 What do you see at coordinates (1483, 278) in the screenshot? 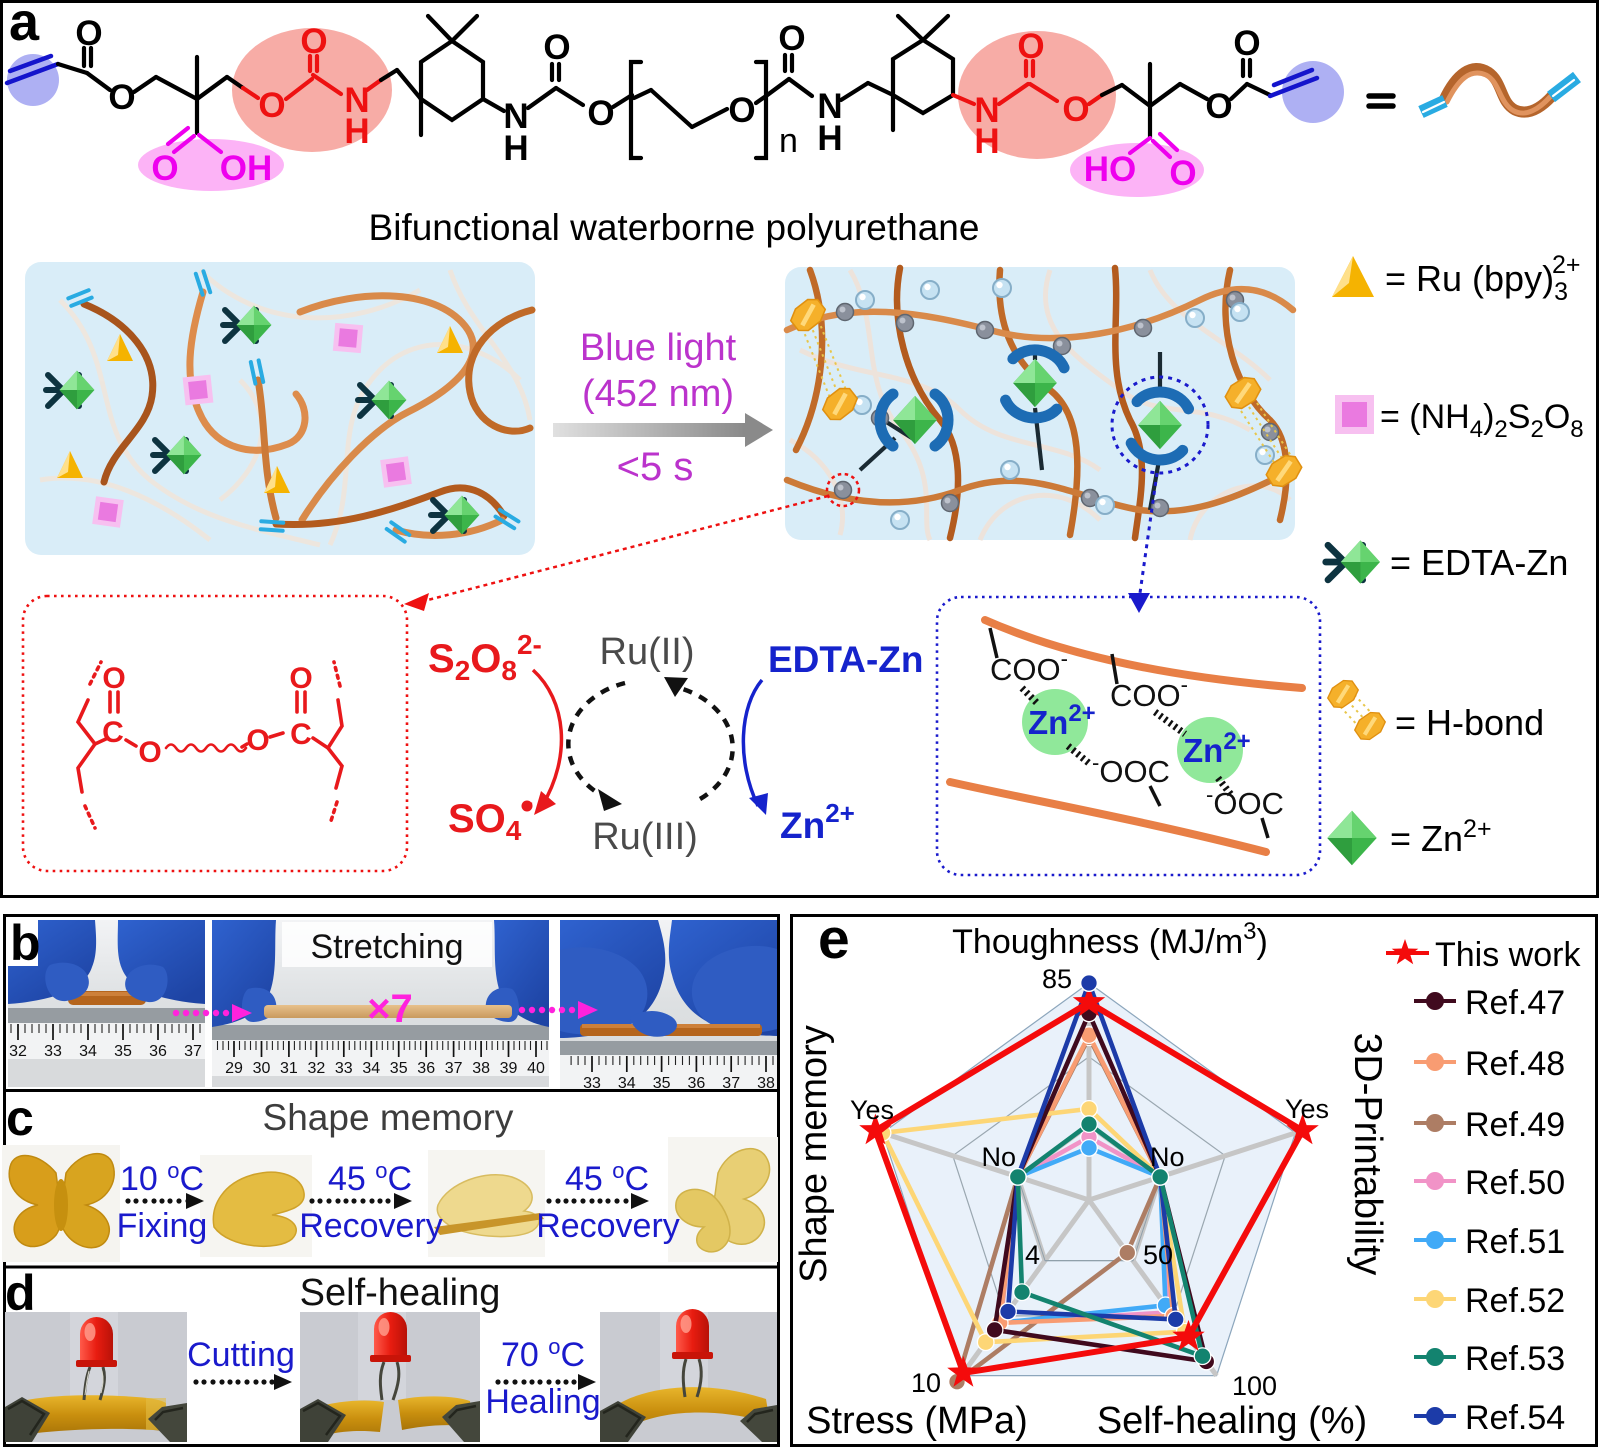
I see `svg-text: = Ru (bpy)32+` at bounding box center [1483, 278].